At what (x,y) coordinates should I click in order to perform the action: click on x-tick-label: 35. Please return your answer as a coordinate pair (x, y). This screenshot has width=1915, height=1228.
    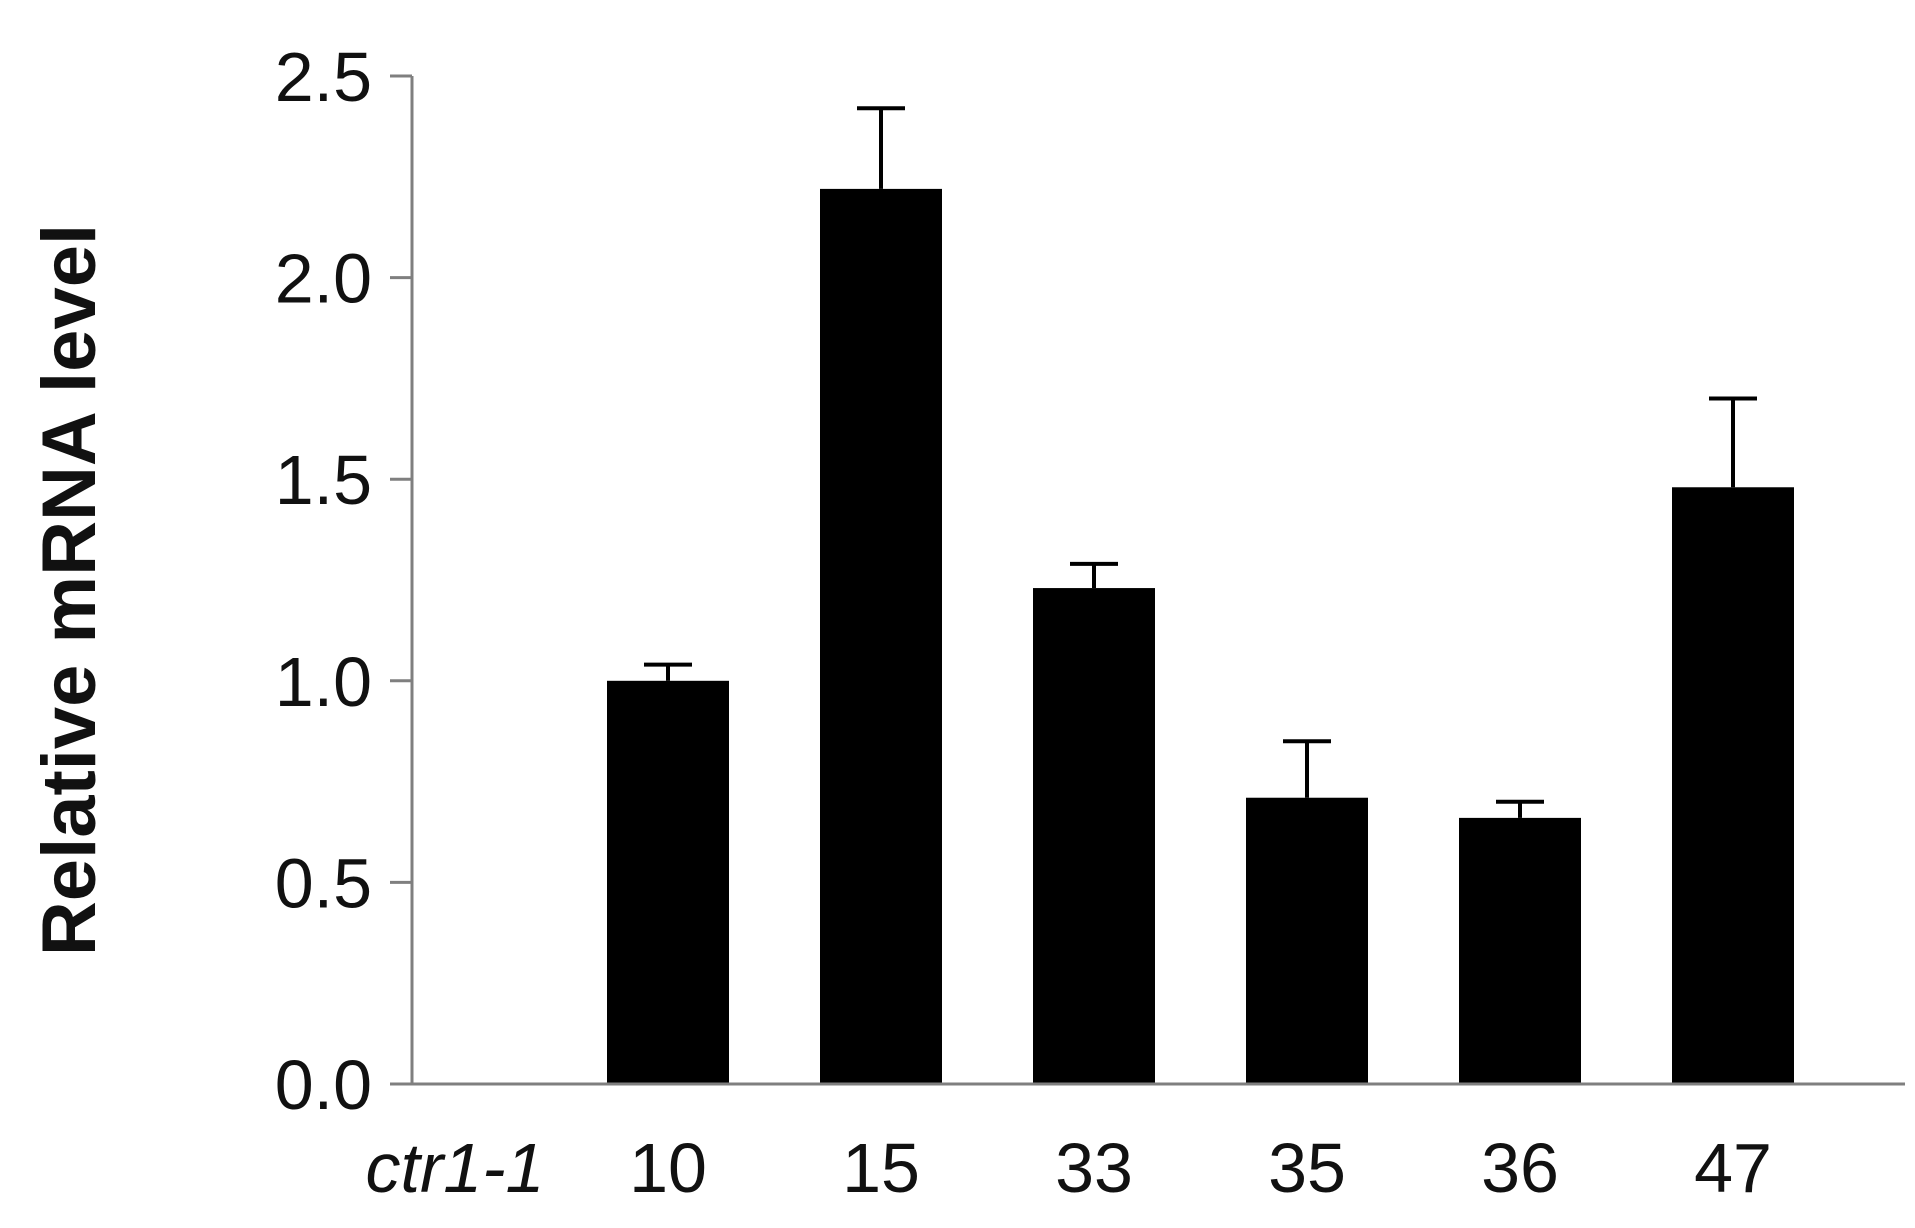
    Looking at the image, I should click on (1307, 1168).